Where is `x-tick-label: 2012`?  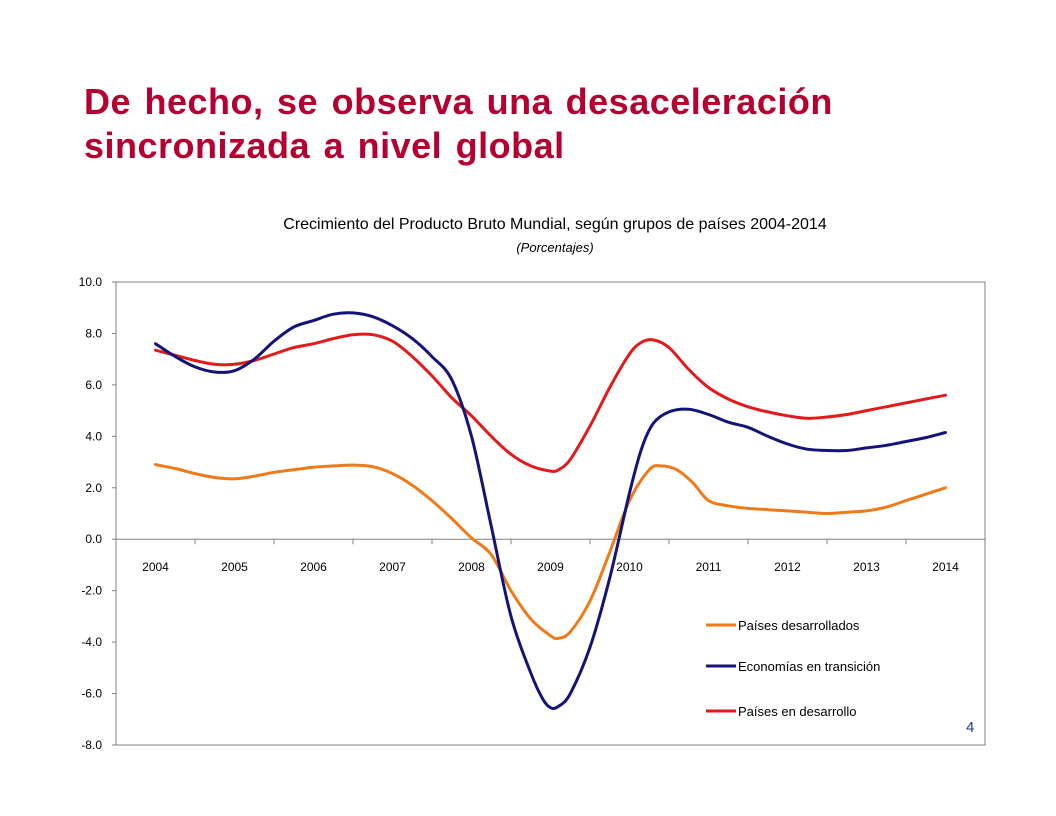 x-tick-label: 2012 is located at coordinates (787, 567).